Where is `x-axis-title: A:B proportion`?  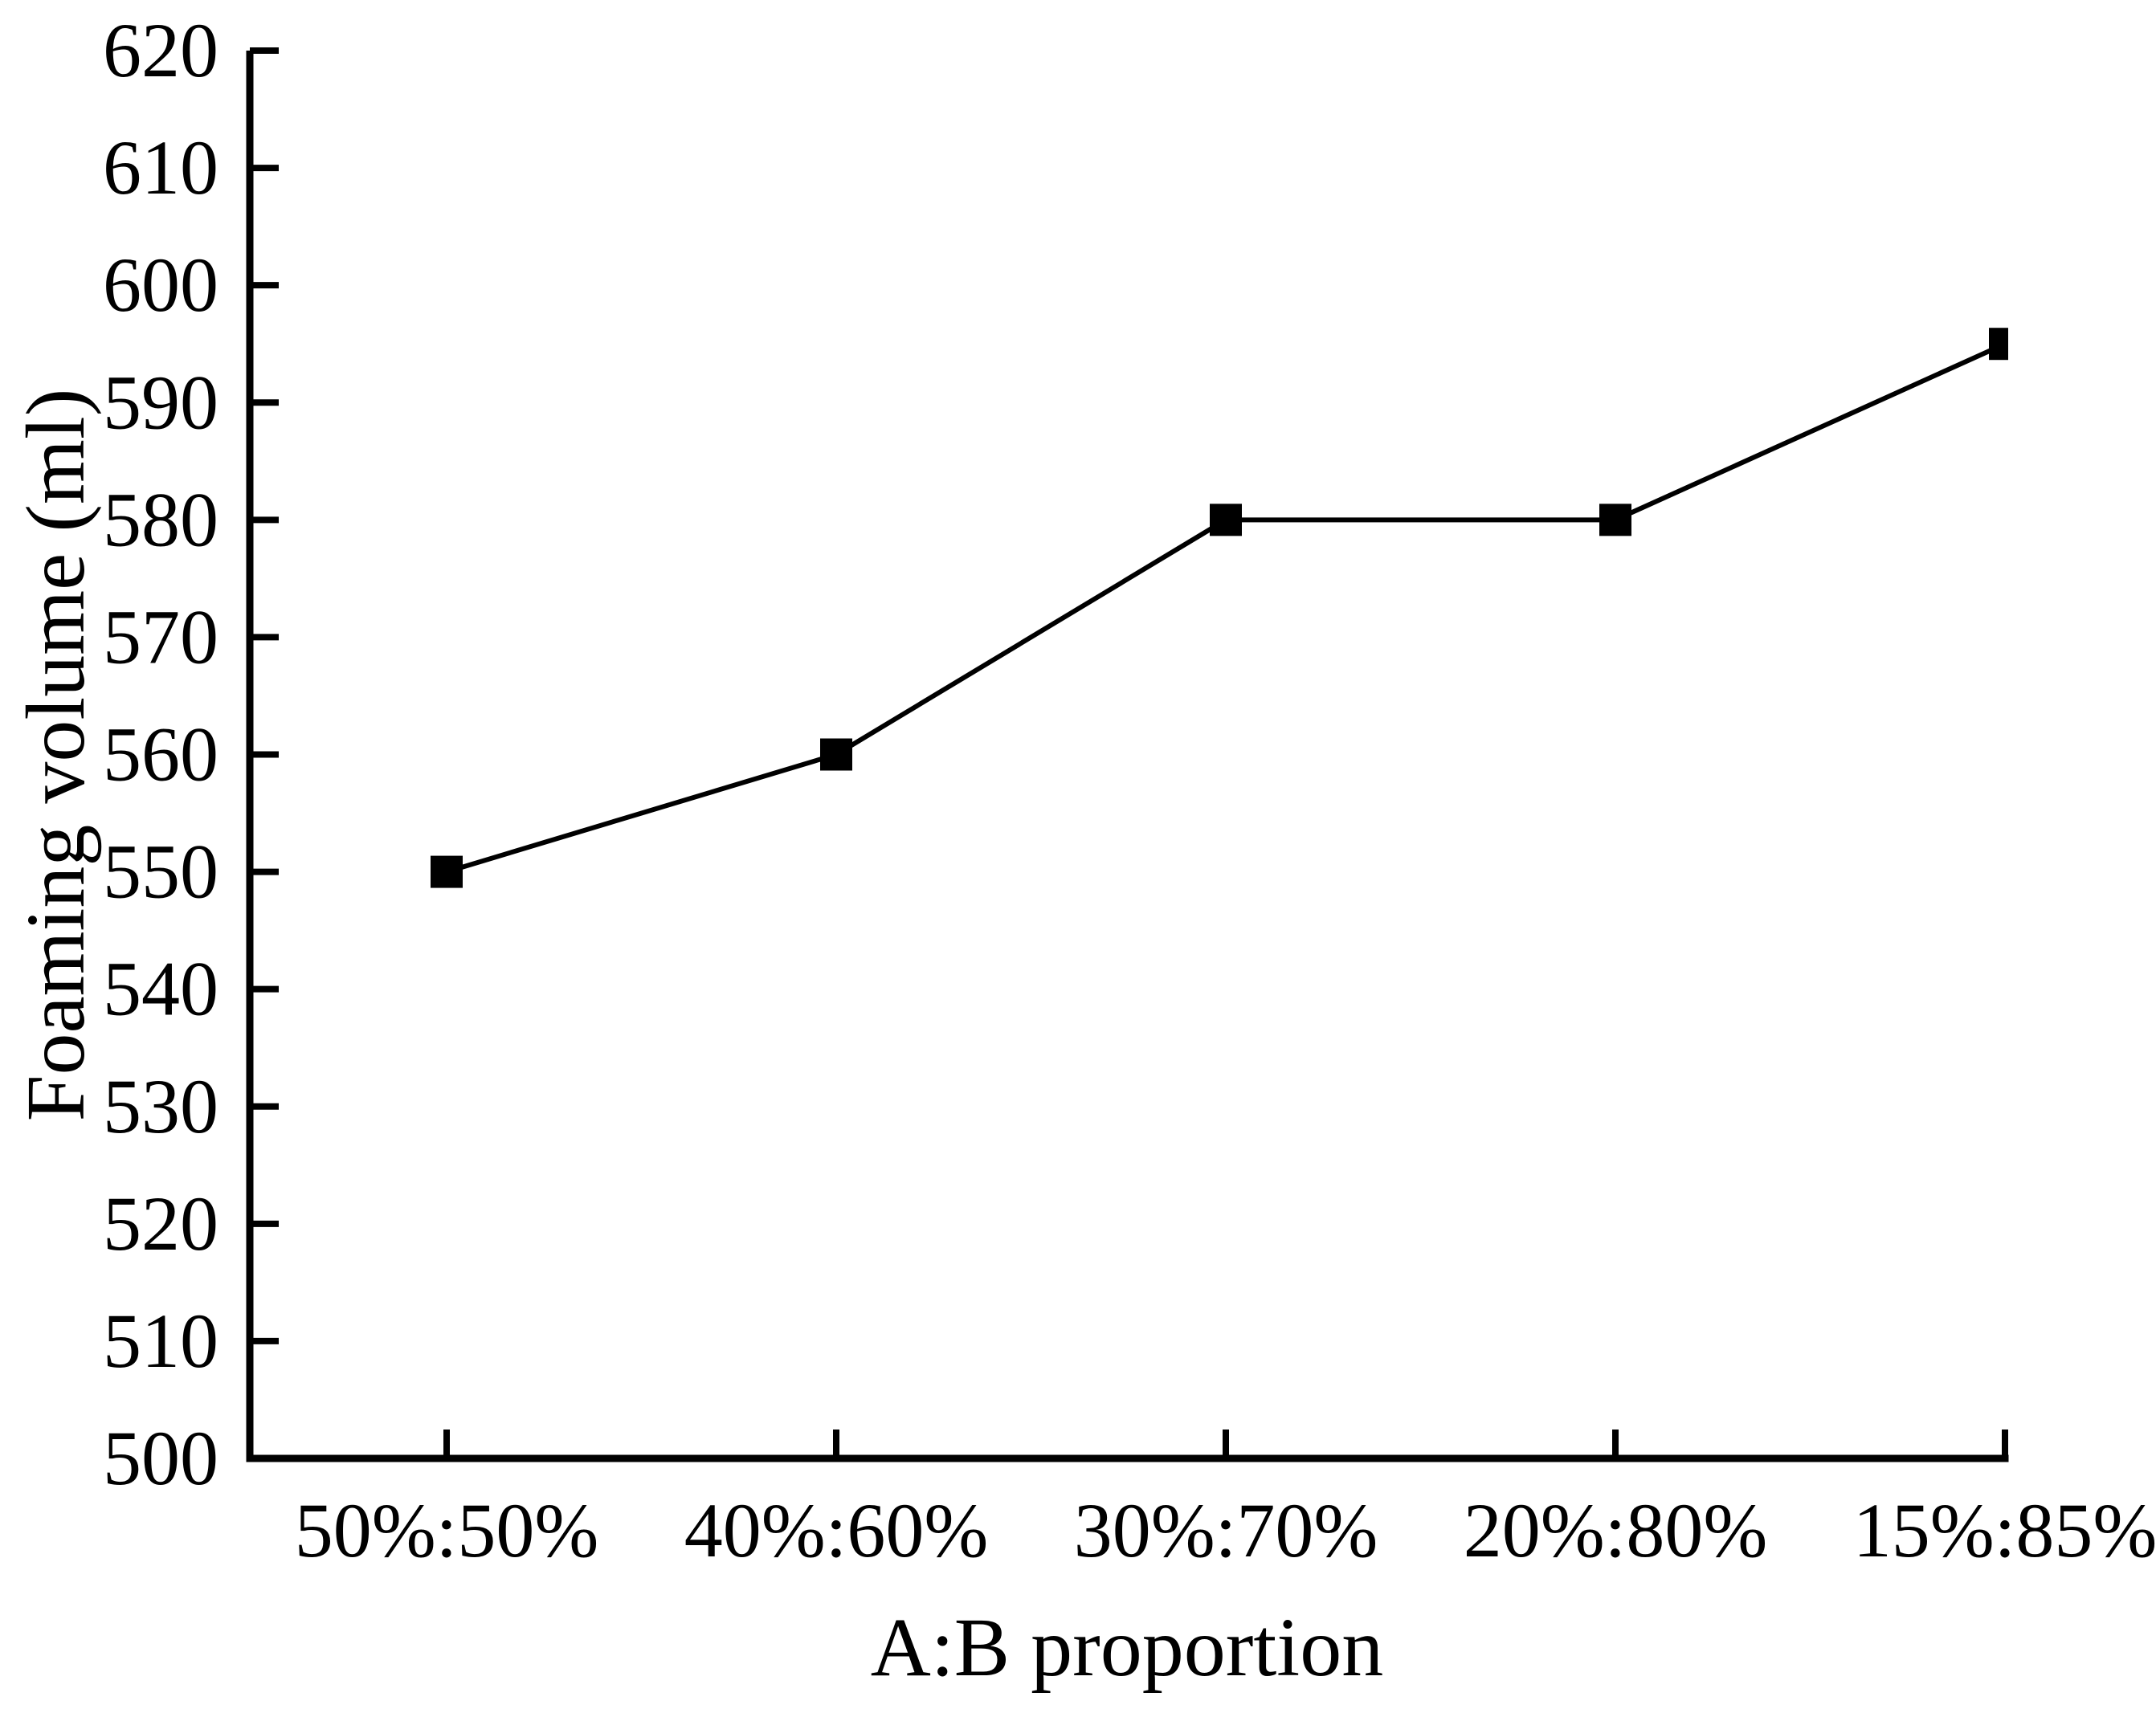 x-axis-title: A:B proportion is located at coordinates (1127, 1647).